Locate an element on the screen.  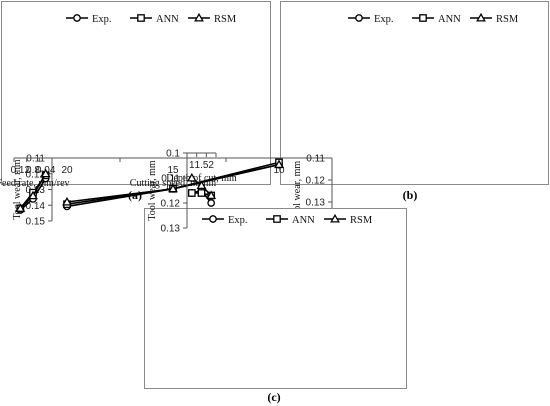
x-tick-label: 1 is located at coordinates (192, 165).